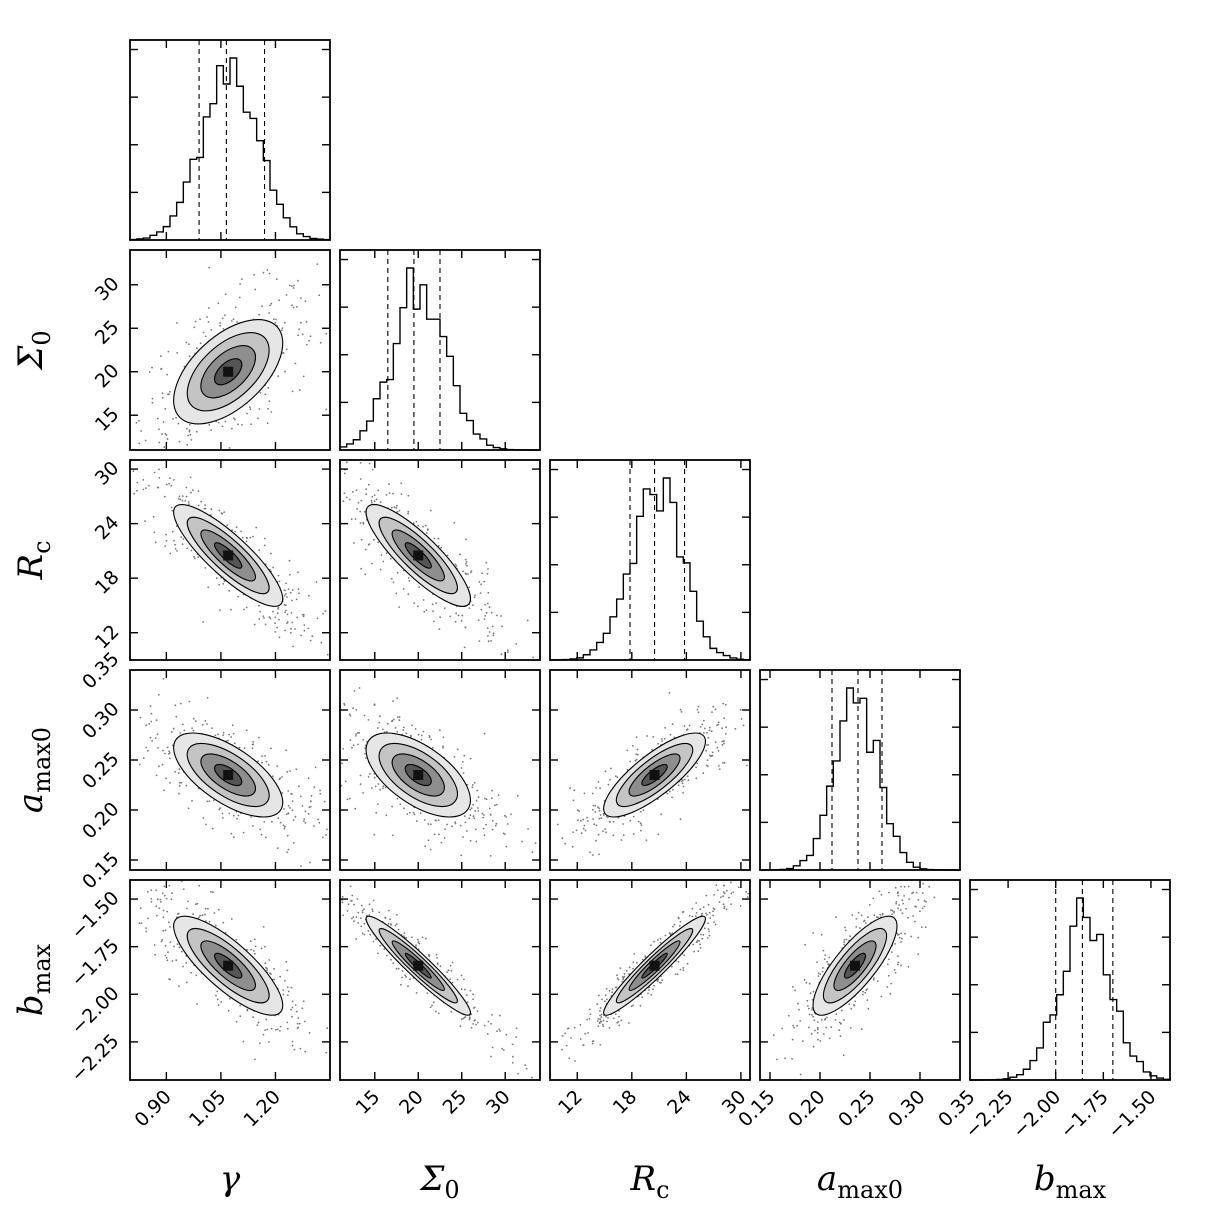 Image resolution: width=1210 pixels, height=1210 pixels. Describe the element at coordinates (650, 569) in the screenshot. I see `histogram-rc` at that location.